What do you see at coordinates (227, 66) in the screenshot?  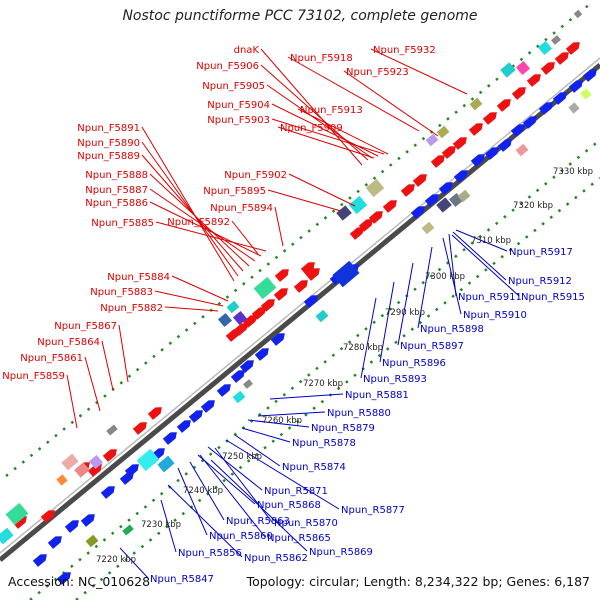 I see `forward-gene-label: Npun_F5906` at bounding box center [227, 66].